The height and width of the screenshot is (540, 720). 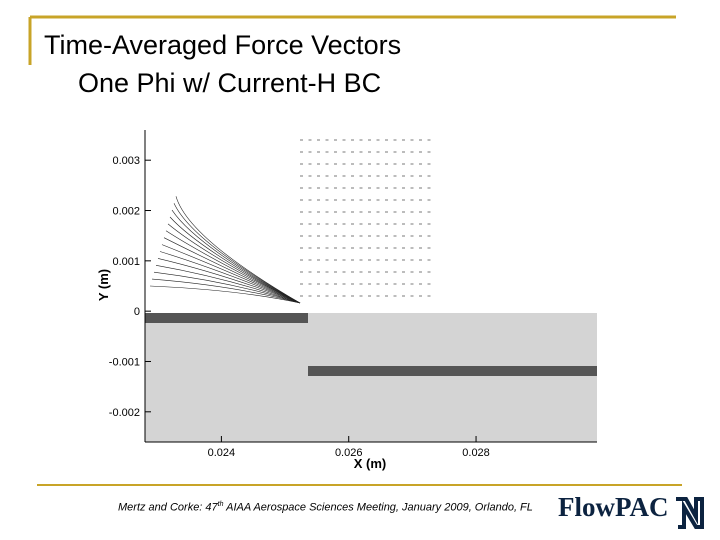 I want to click on x-tick-label: 0.024, so click(x=222, y=453).